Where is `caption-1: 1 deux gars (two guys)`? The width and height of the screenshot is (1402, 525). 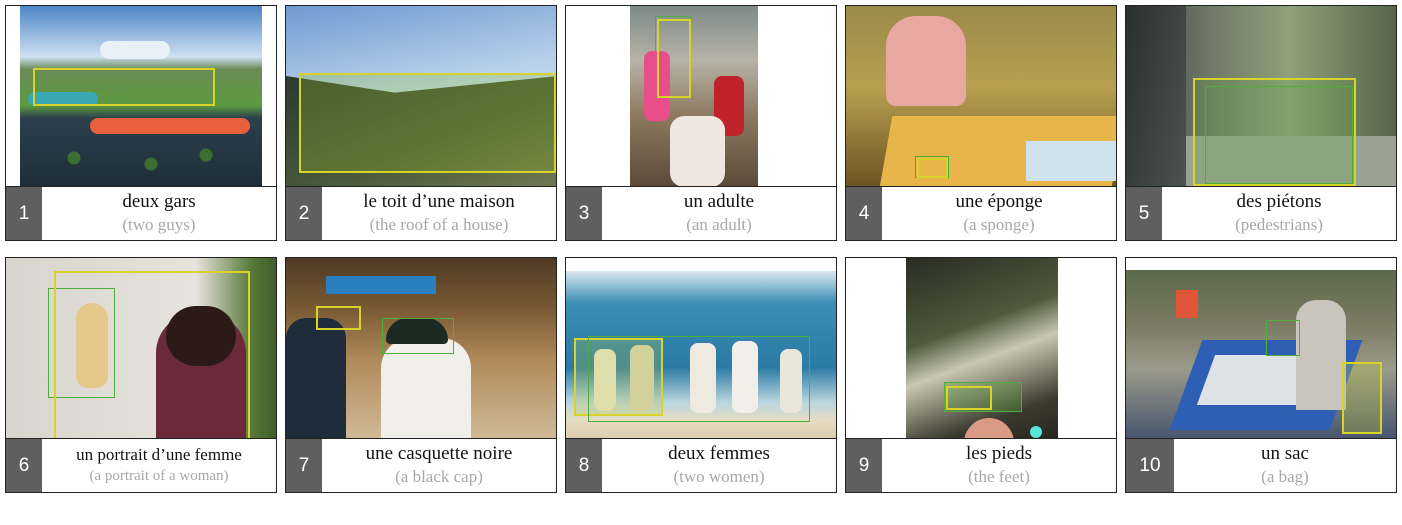
caption-1: 1 deux gars (two guys) is located at coordinates (141, 213).